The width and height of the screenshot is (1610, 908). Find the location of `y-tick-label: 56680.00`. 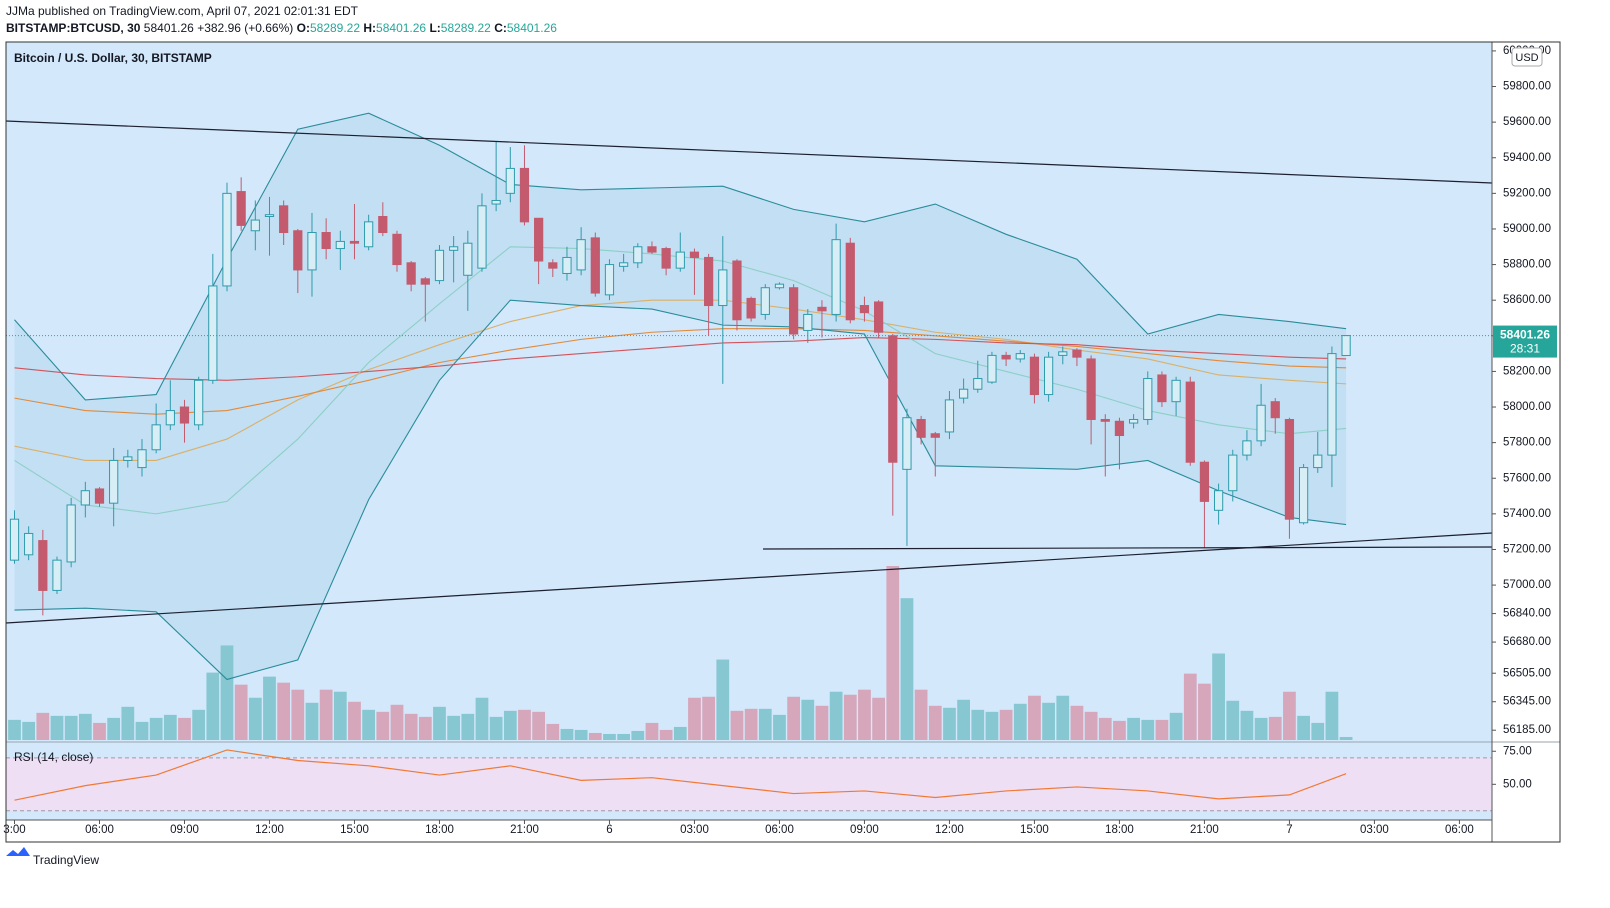

y-tick-label: 56680.00 is located at coordinates (1527, 642).